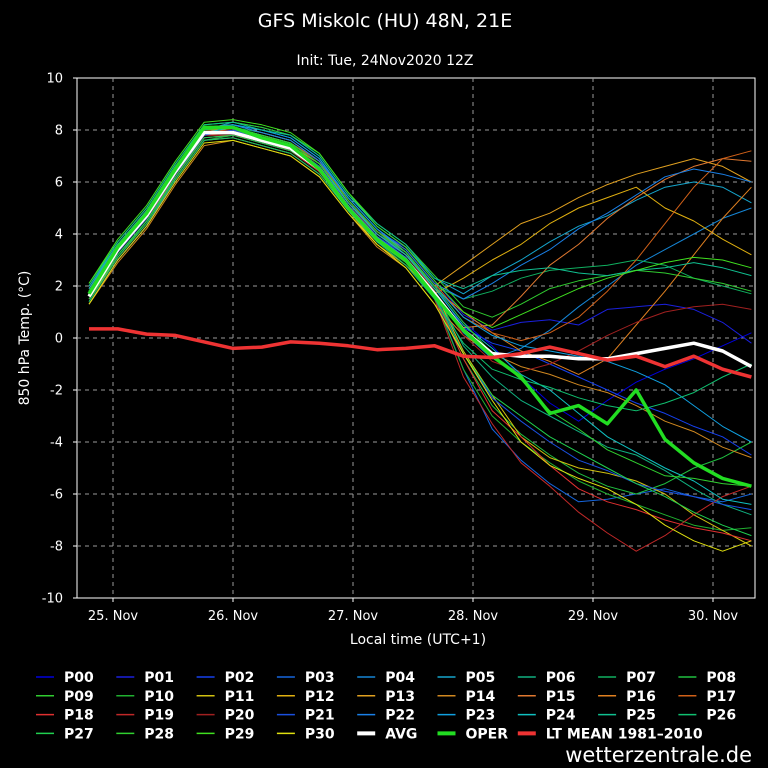 The width and height of the screenshot is (768, 768). Describe the element at coordinates (713, 616) in the screenshot. I see `x-tick-label: 30. Nov` at that location.